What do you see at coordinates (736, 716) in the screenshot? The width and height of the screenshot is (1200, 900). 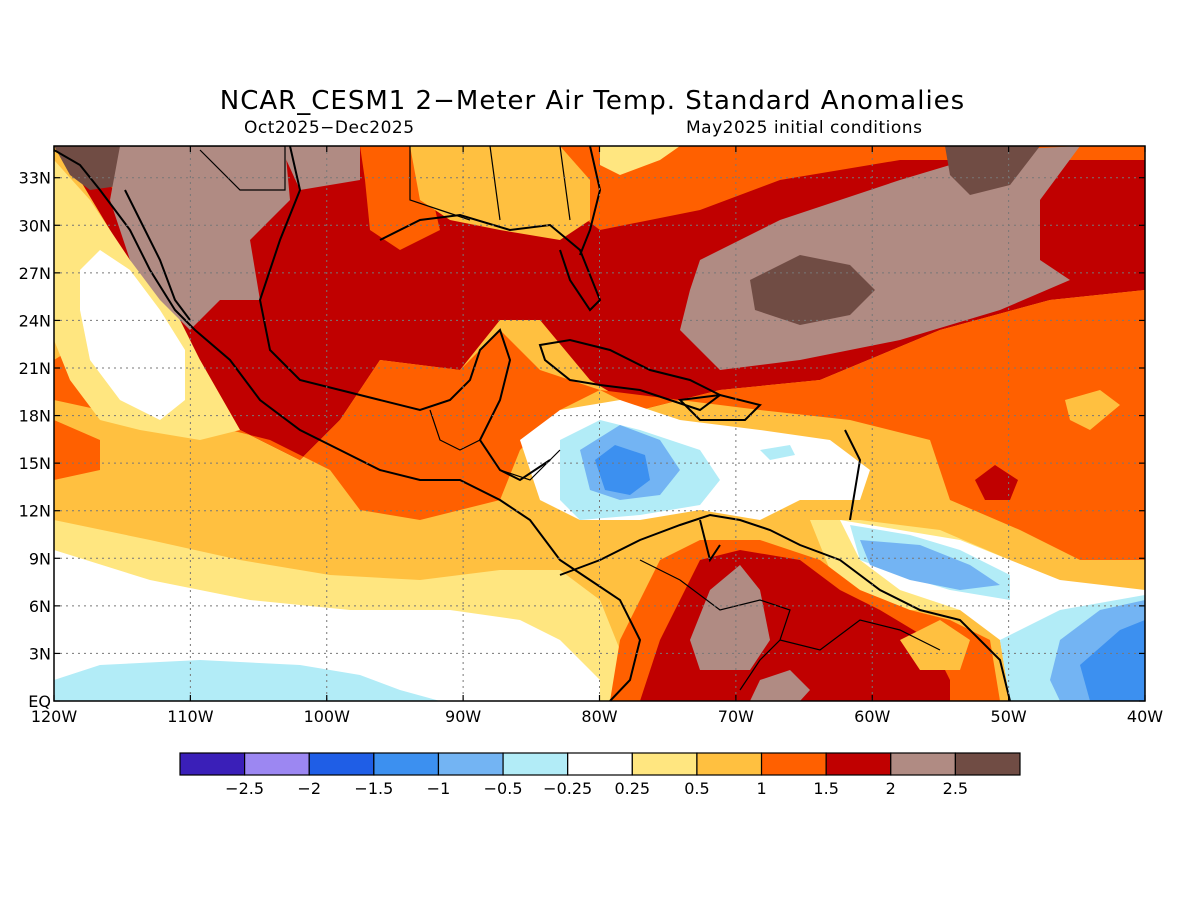 I see `lon-tick-label: 70W` at bounding box center [736, 716].